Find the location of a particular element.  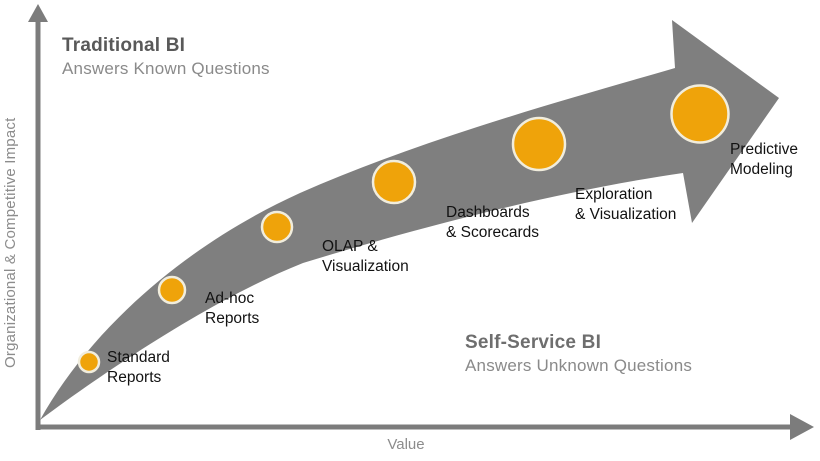

stage-label-olap-visualization: OLAP & Visualization is located at coordinates (365, 257).